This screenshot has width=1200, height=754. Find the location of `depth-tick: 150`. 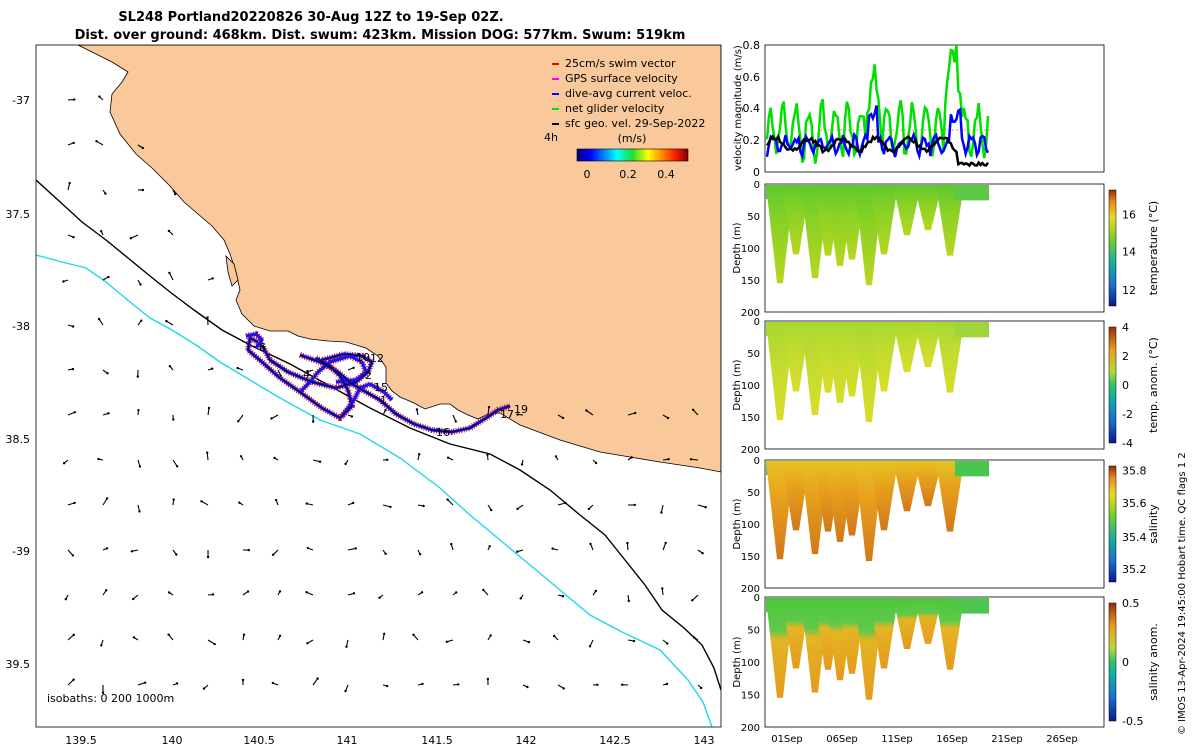

depth-tick: 150 is located at coordinates (750, 418).